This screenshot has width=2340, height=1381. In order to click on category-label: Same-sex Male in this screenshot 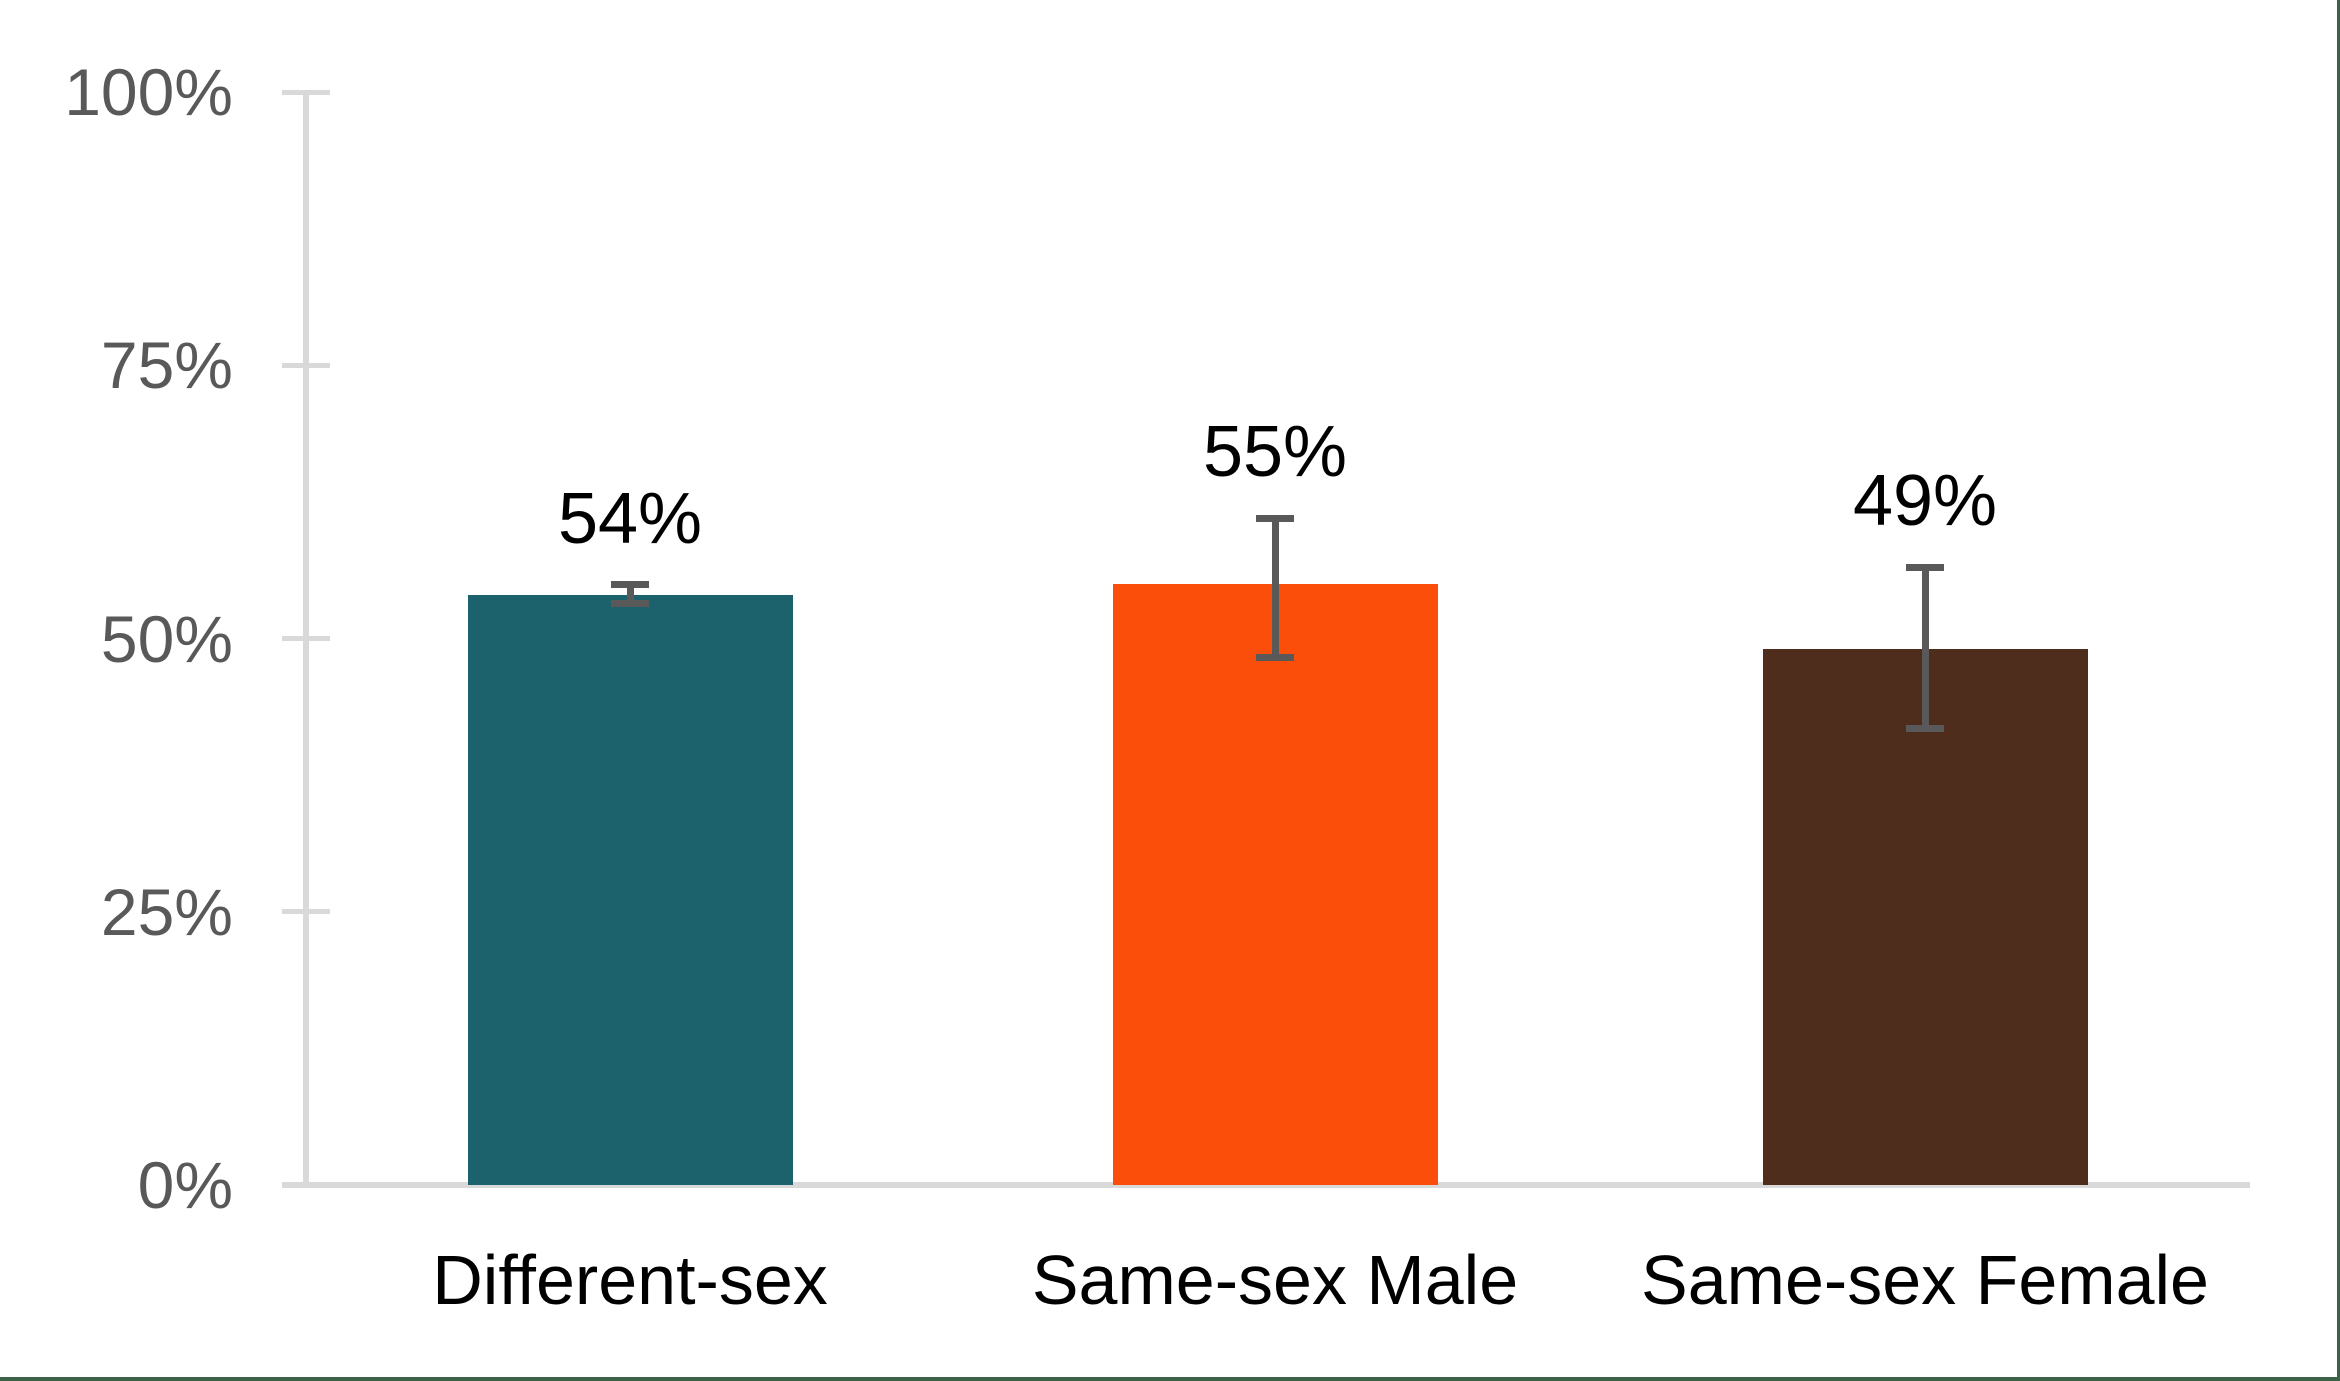, I will do `click(1275, 1280)`.